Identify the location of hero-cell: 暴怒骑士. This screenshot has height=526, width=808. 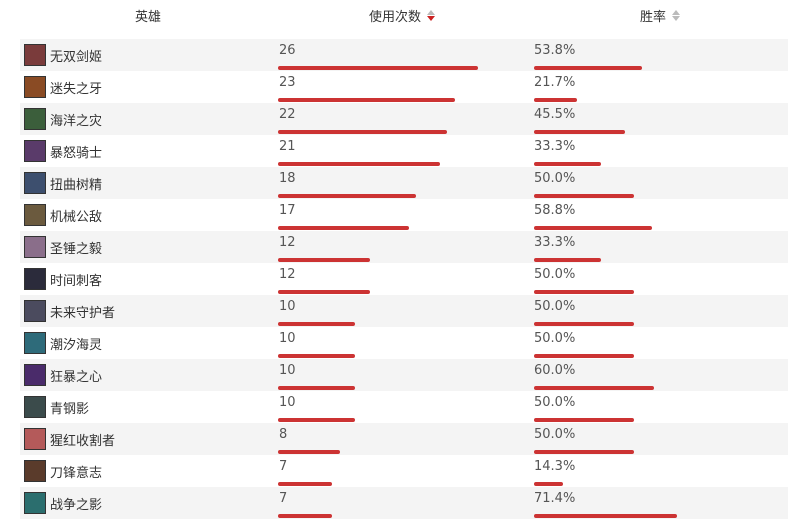
(63, 151).